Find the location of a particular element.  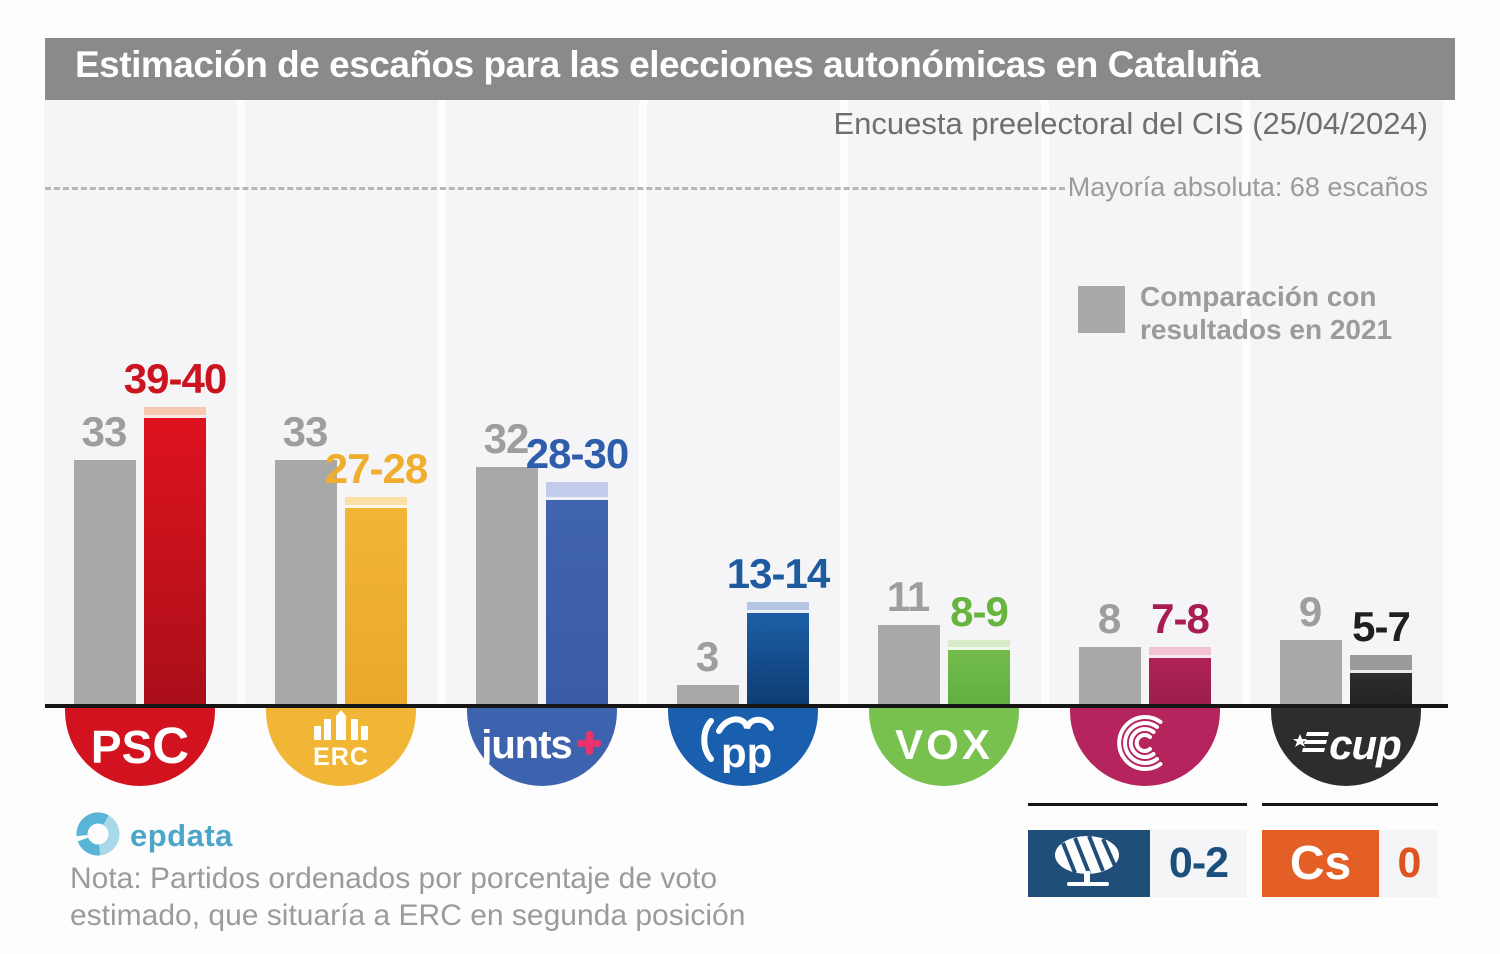

junts-estimate-value: 28-30 is located at coordinates (577, 453).